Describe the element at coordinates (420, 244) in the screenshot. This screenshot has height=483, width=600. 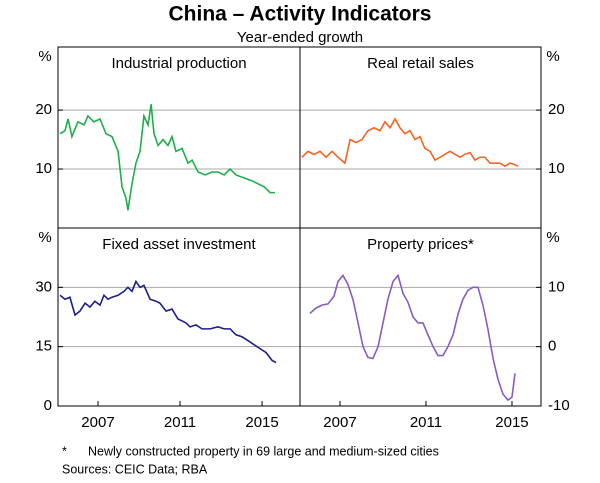
I see `panel-title: Property prices*` at that location.